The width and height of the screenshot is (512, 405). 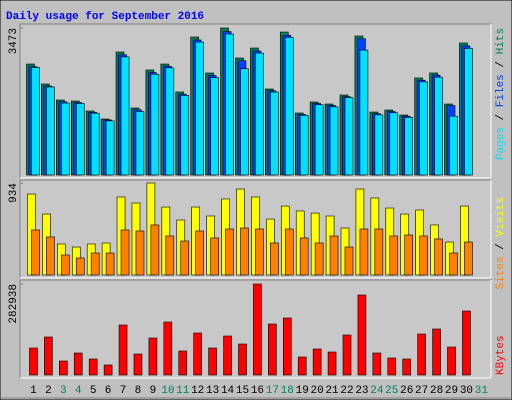 I want to click on x-tick-label: 30, so click(x=466, y=391).